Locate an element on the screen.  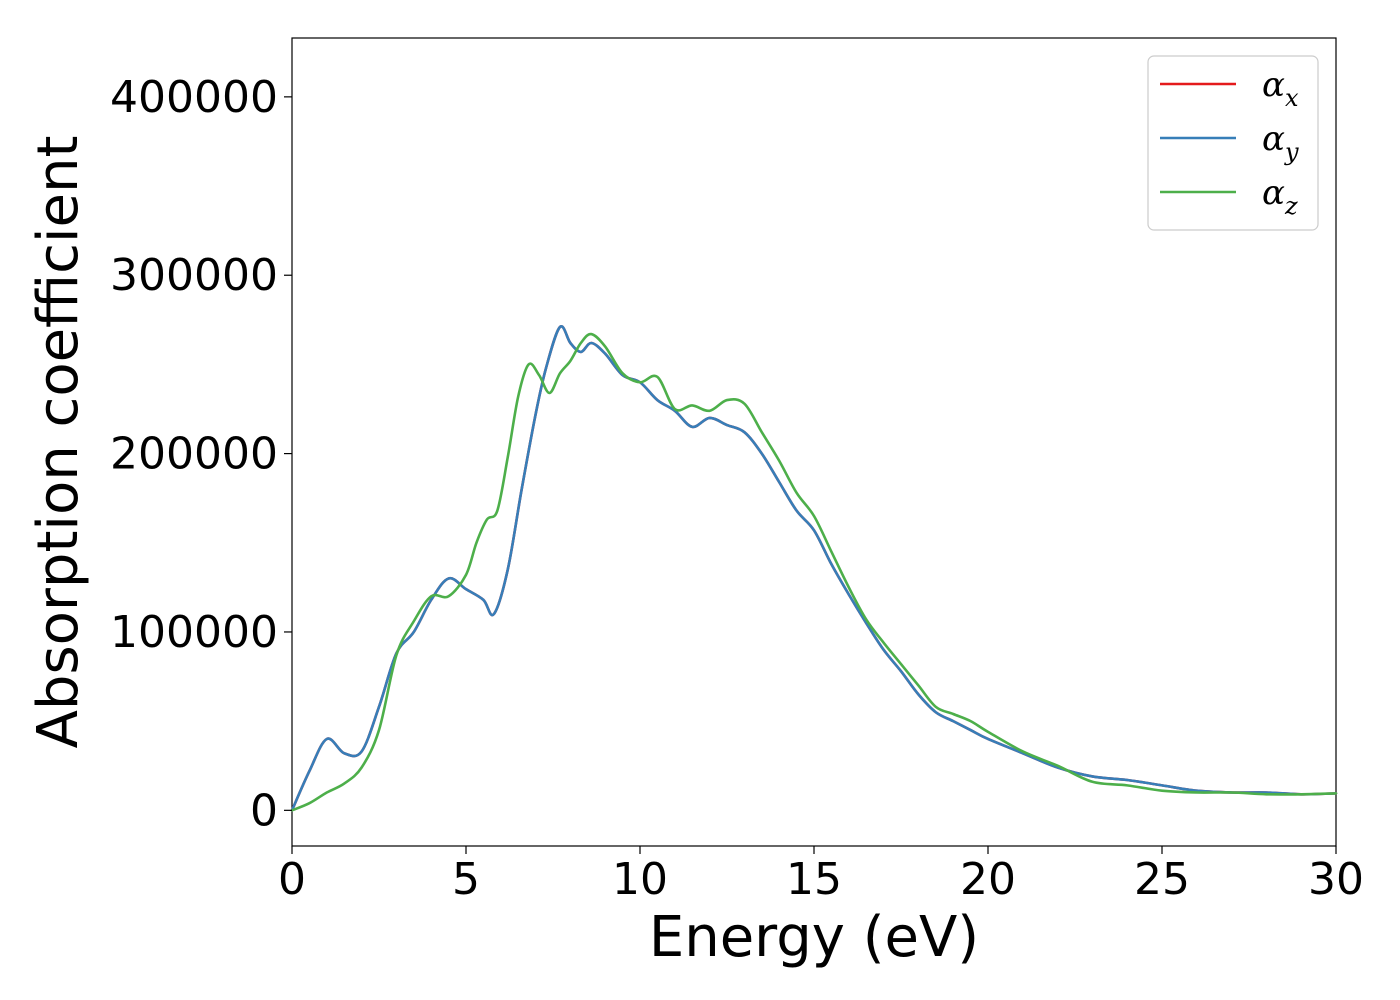
legend-label-alpha-x: αx is located at coordinates (1280, 88).